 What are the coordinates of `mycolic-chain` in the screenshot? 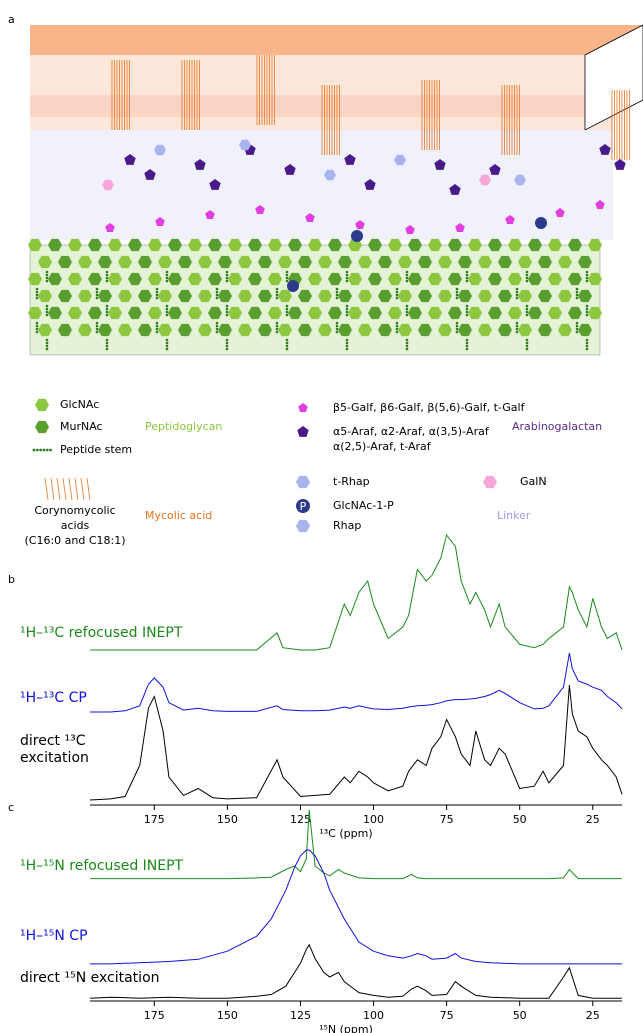 It's located at (64, 489).